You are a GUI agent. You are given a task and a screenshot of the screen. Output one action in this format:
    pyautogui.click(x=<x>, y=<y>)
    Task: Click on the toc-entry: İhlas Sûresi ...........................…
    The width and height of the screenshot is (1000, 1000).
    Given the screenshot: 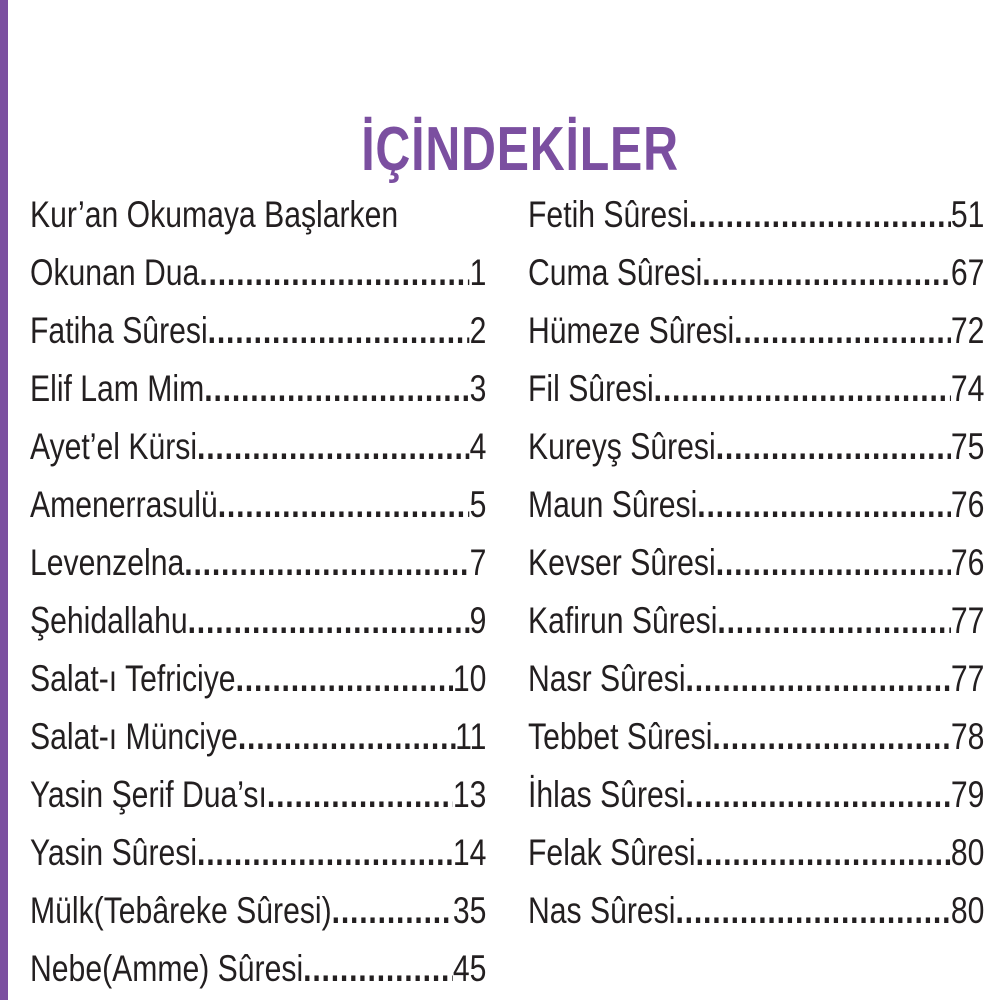 What is the action you would take?
    pyautogui.click(x=756, y=795)
    